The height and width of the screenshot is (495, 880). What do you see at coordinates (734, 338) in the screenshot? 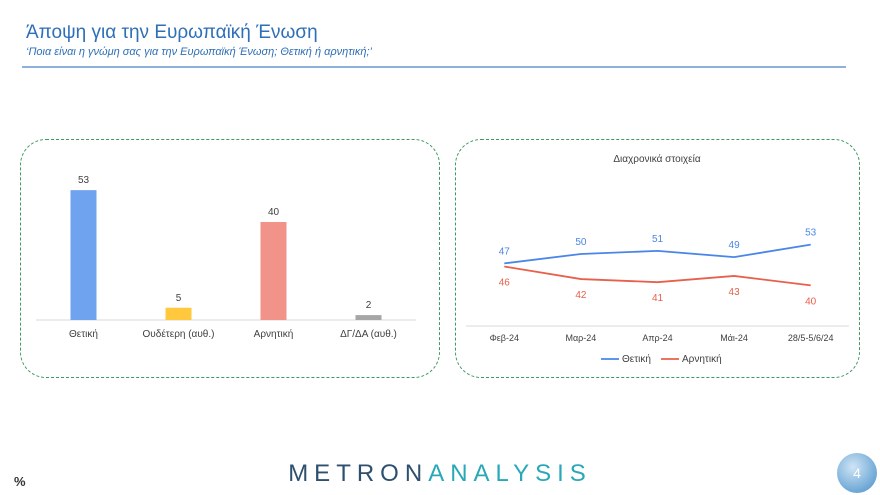
I see `x-tick-label-4: Μάι-24` at bounding box center [734, 338].